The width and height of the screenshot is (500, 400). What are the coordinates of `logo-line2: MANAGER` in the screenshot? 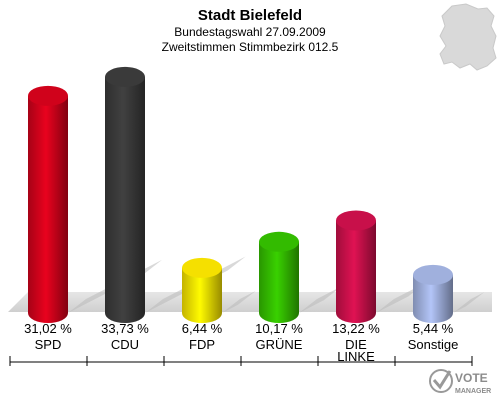 It's located at (473, 391).